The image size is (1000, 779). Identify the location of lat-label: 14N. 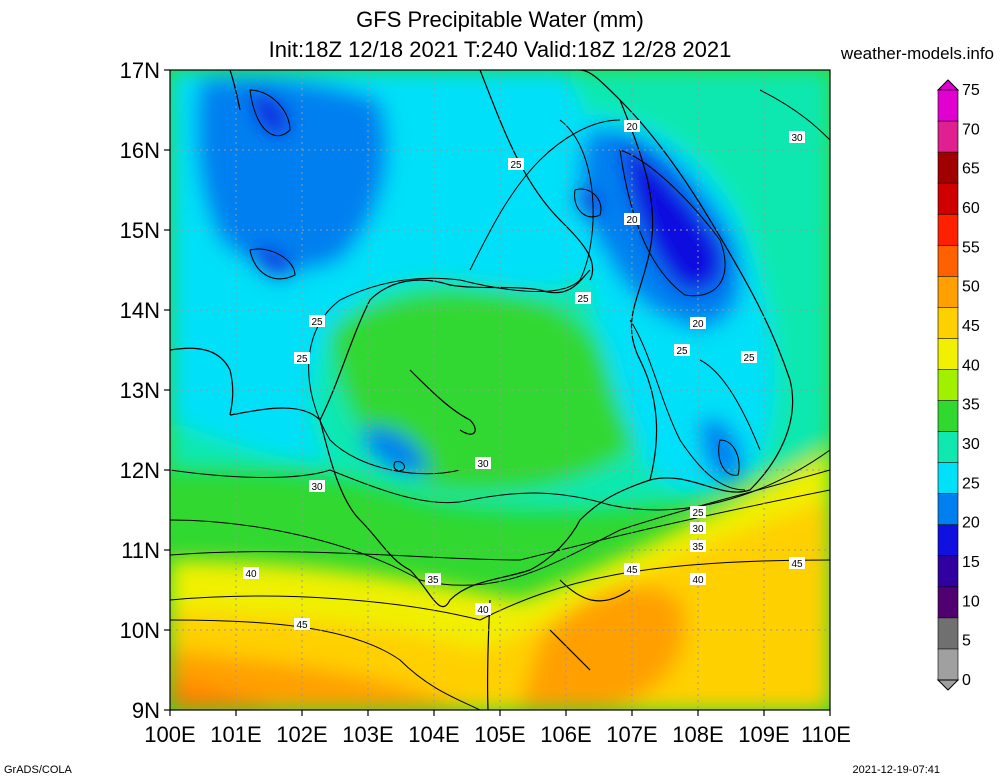
(140, 310).